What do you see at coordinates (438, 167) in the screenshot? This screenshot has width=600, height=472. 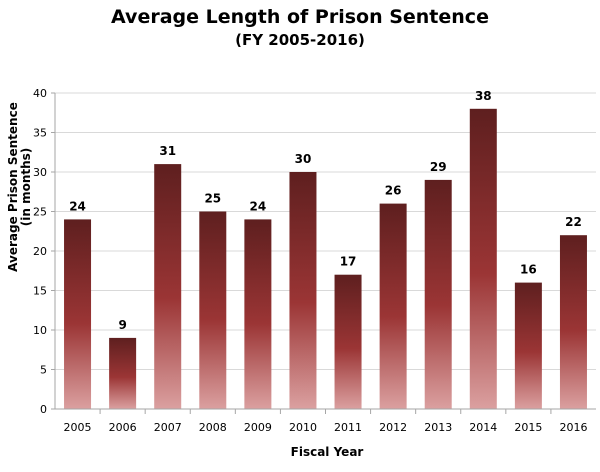 I see `value-label-2013: 29` at bounding box center [438, 167].